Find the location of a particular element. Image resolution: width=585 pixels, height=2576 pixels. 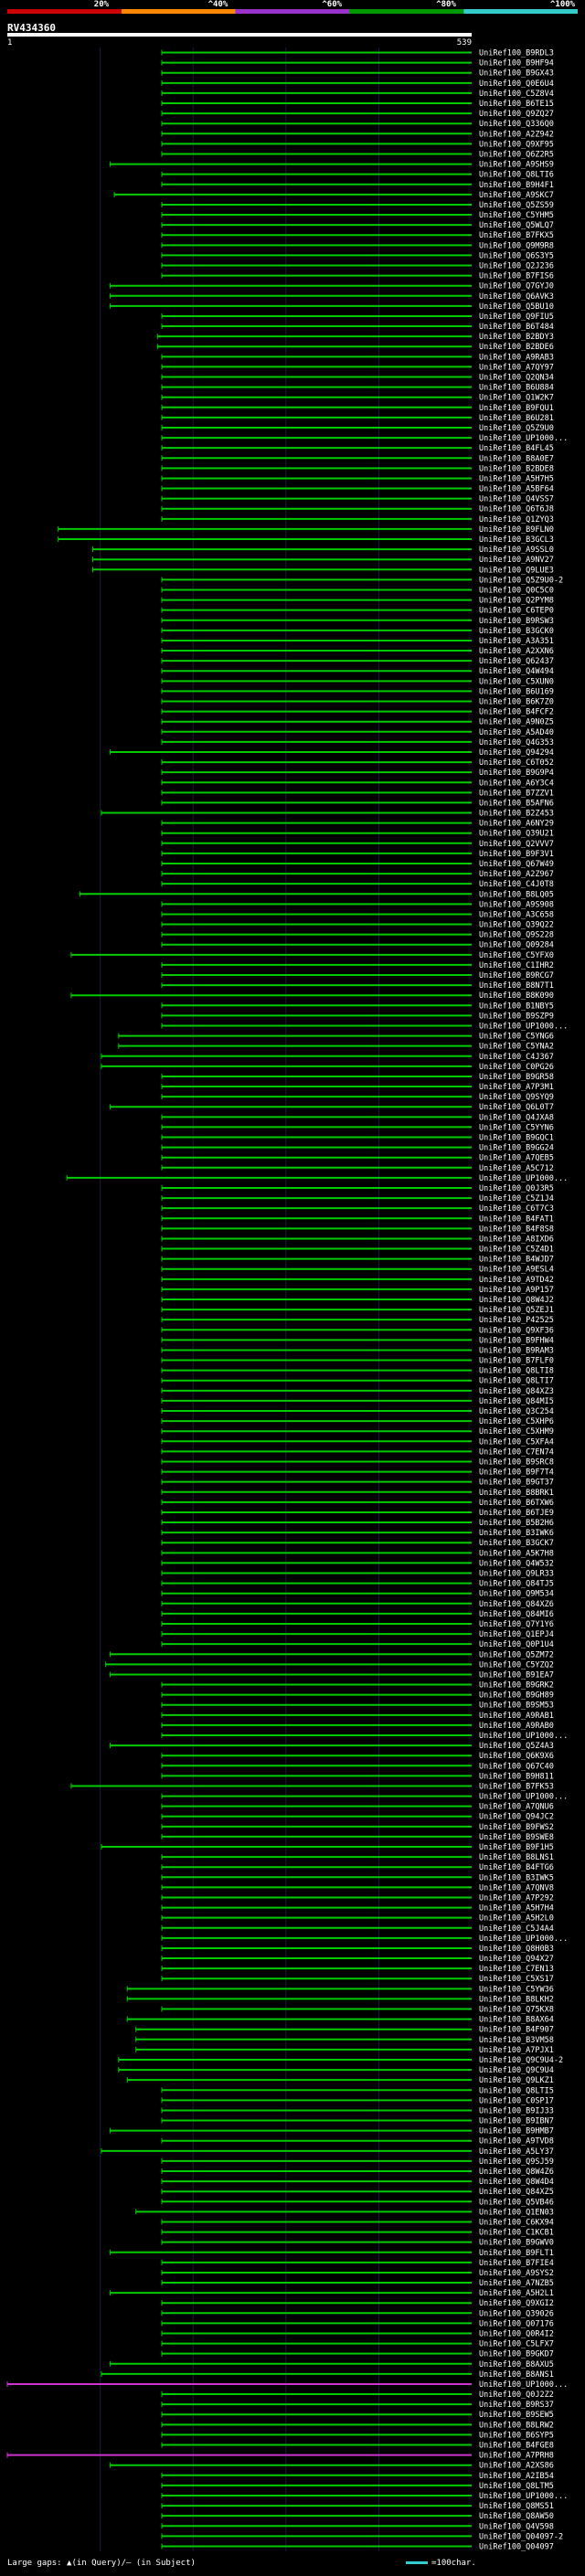

alignment-row: UniRef100_B9RSW3 is located at coordinates (358, 621).